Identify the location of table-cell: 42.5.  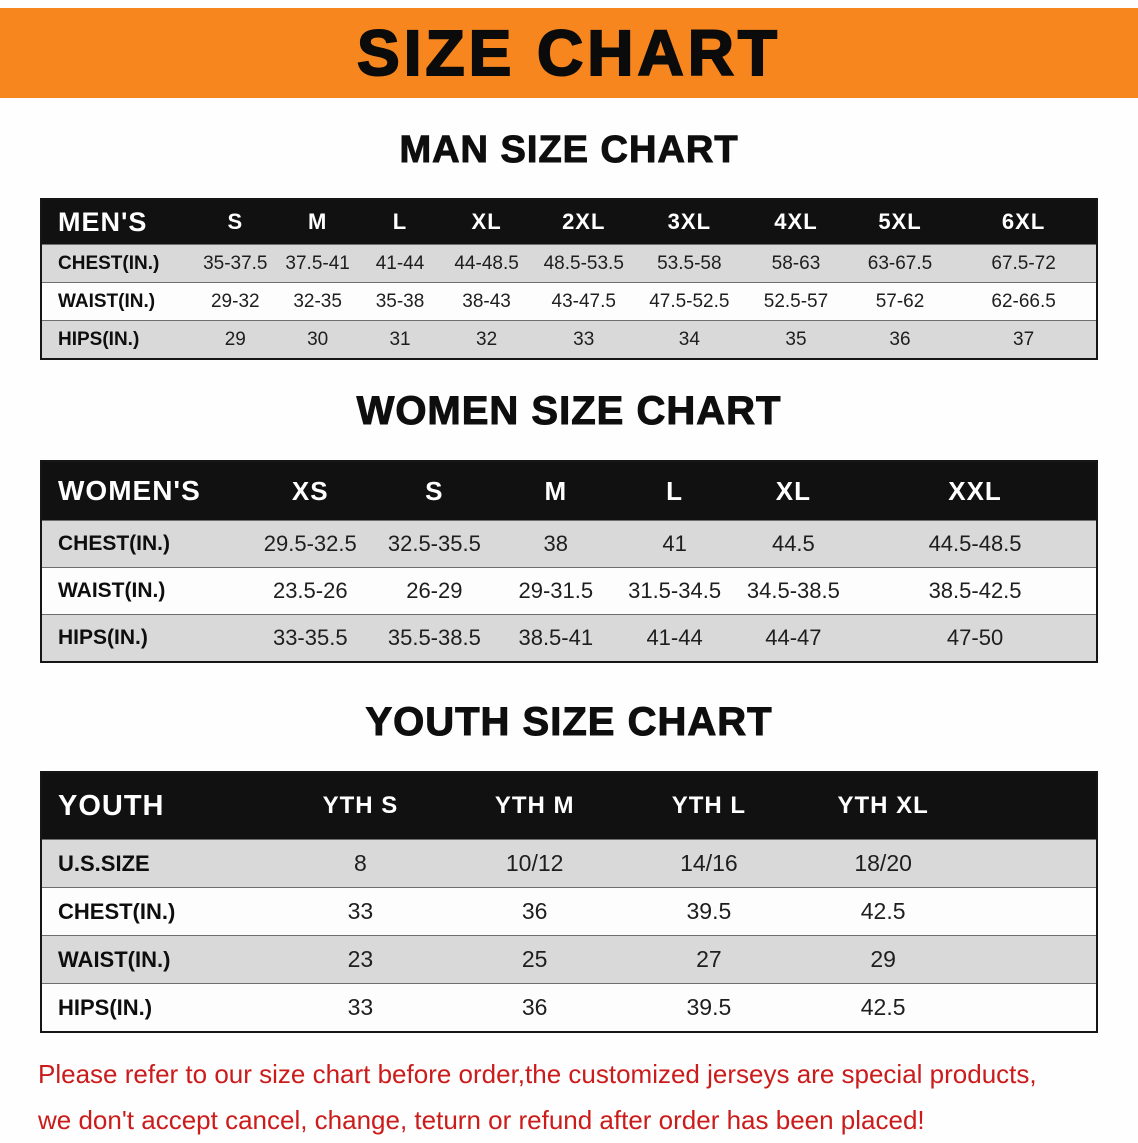
(883, 1007).